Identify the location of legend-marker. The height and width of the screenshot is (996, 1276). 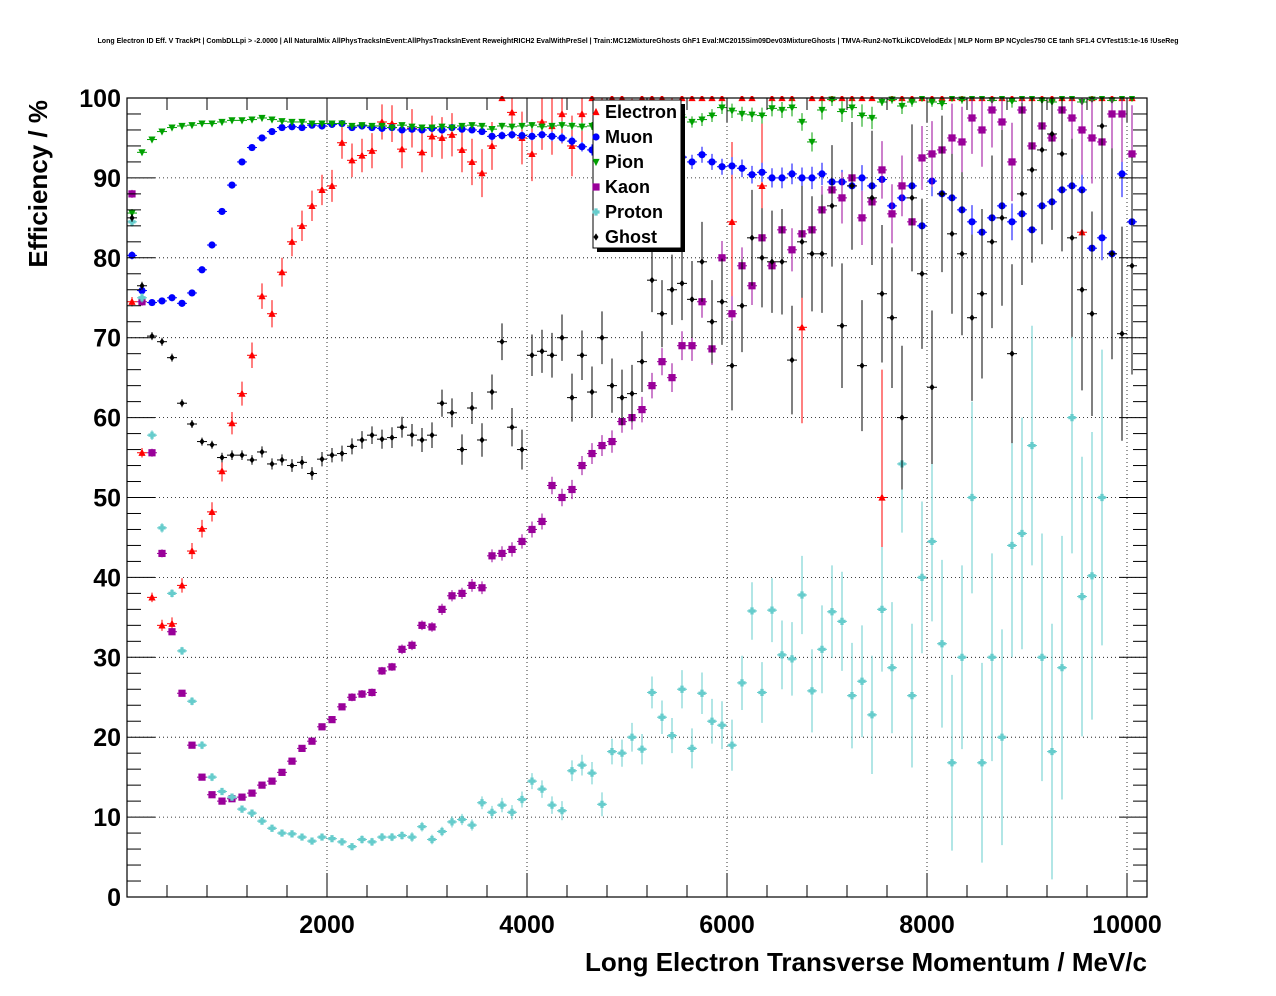
(596, 137).